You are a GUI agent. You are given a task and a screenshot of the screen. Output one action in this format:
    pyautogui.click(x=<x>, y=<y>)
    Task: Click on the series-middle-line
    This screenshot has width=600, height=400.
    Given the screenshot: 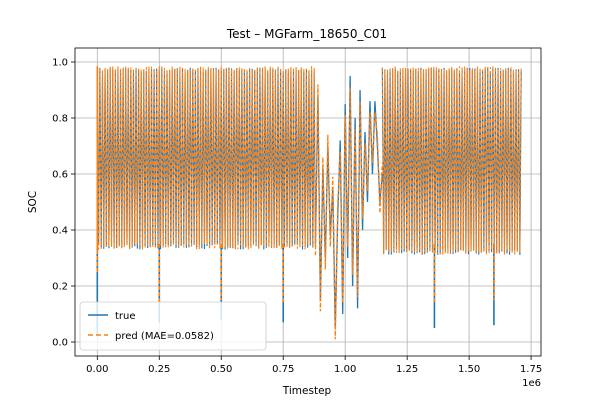 What is the action you would take?
    pyautogui.click(x=349, y=212)
    